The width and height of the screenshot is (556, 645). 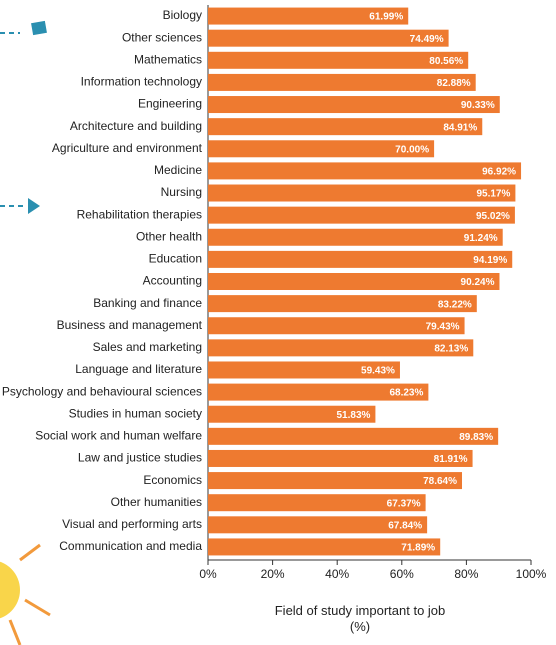 I want to click on x-tick-label: 0%, so click(x=208, y=574).